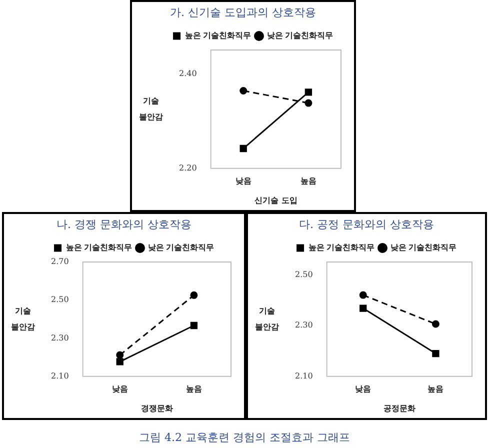 The height and width of the screenshot is (448, 489). I want to click on y-tick-label: 2.70, so click(60, 261).